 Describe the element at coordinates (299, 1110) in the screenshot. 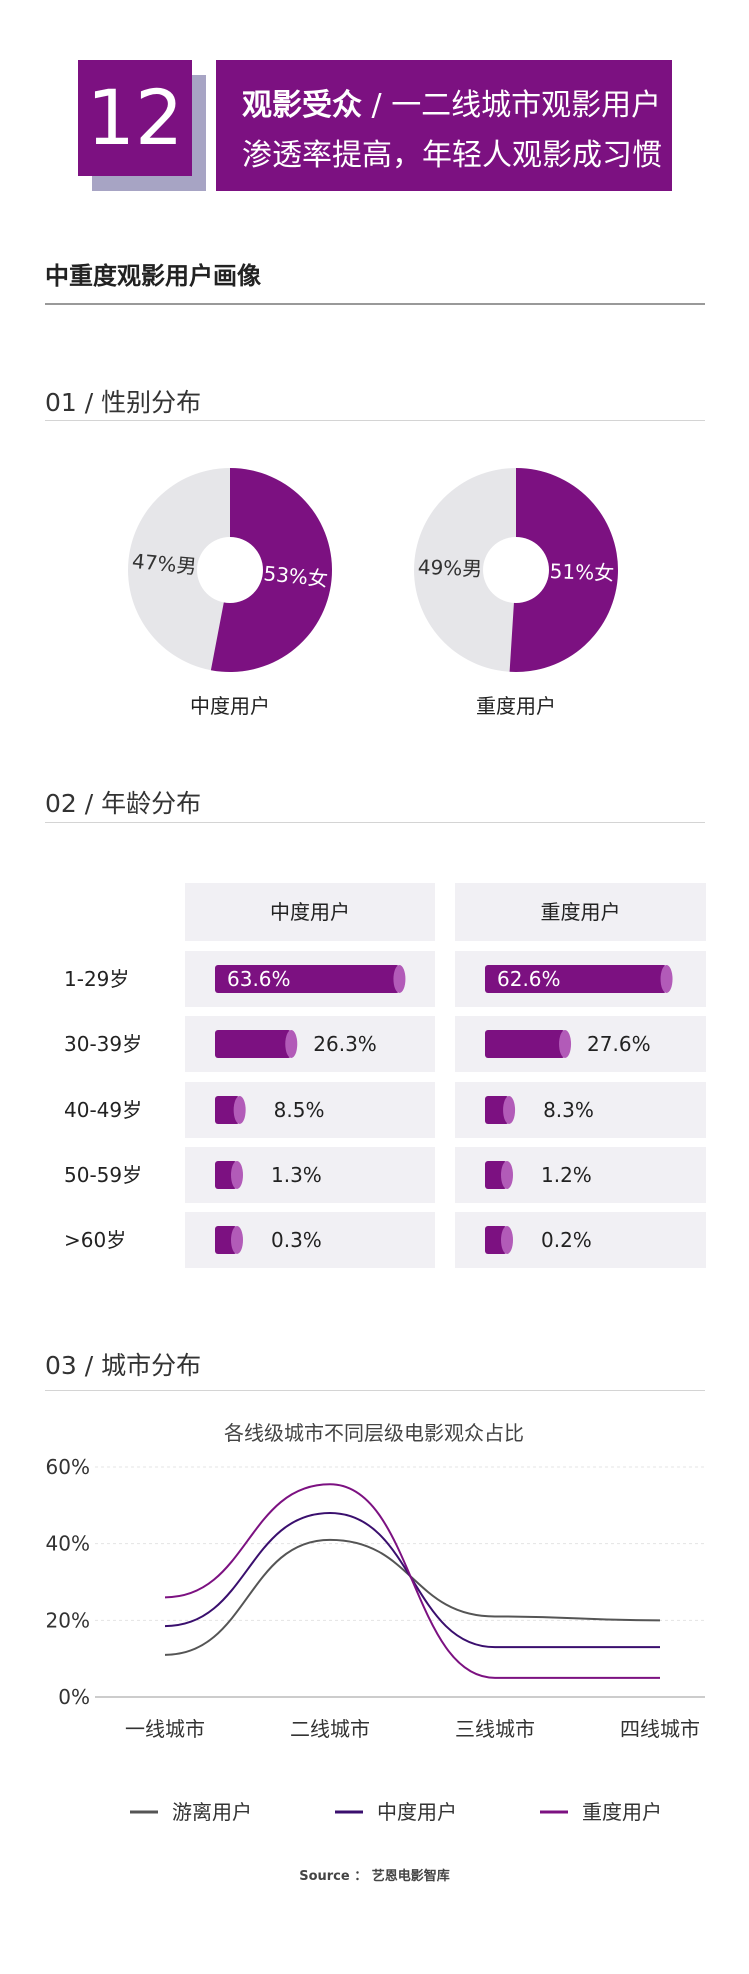

I see `age-bar-value: 8.5%` at that location.